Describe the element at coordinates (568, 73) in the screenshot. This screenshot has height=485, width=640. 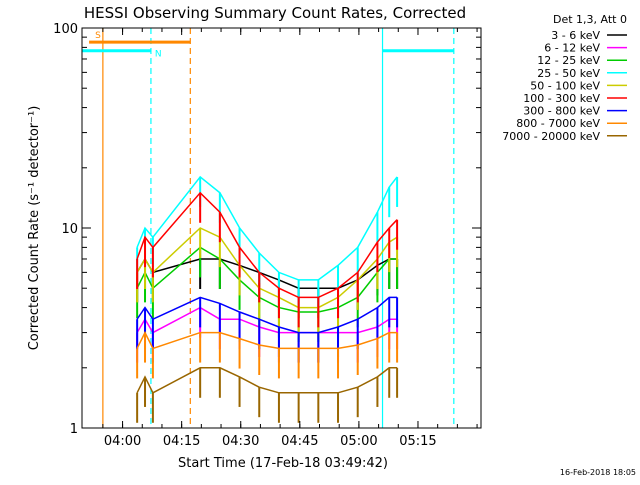
I see `legend-label-3: 25 - 50 keV` at that location.